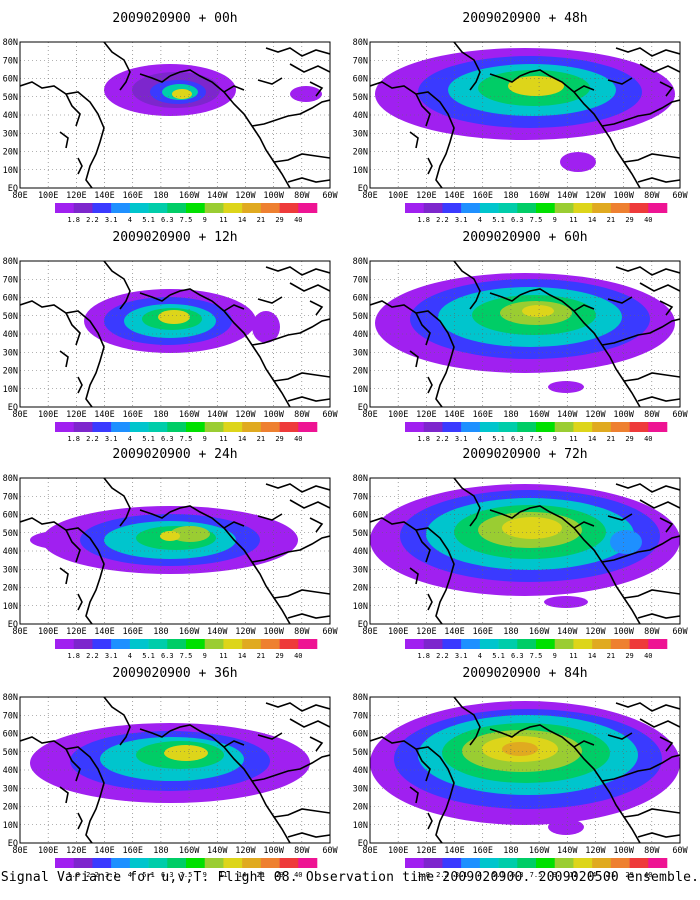  I want to click on lon-tick-label: 160E, so click(482, 196).